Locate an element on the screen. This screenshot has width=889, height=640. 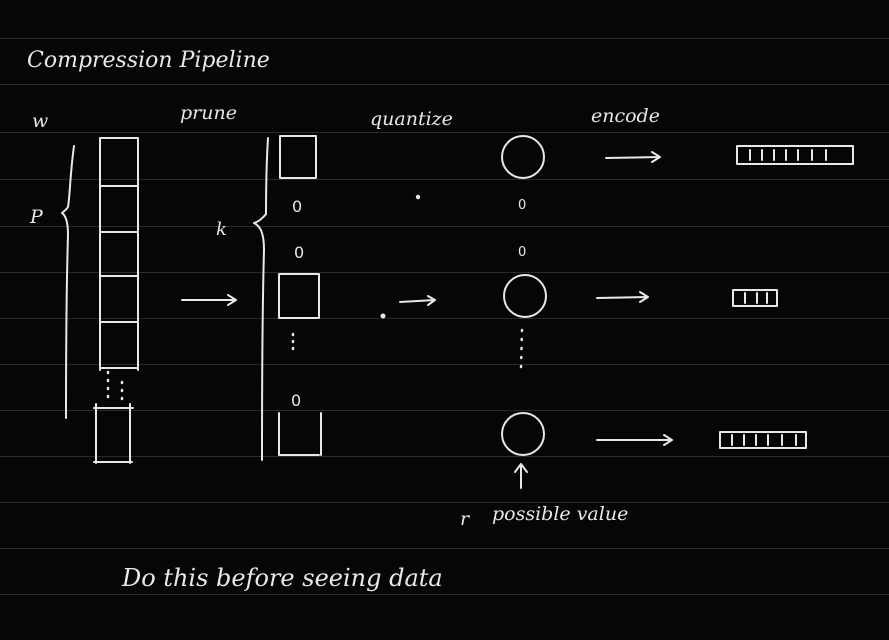
arrow-up-to-values is located at coordinates (521, 476).